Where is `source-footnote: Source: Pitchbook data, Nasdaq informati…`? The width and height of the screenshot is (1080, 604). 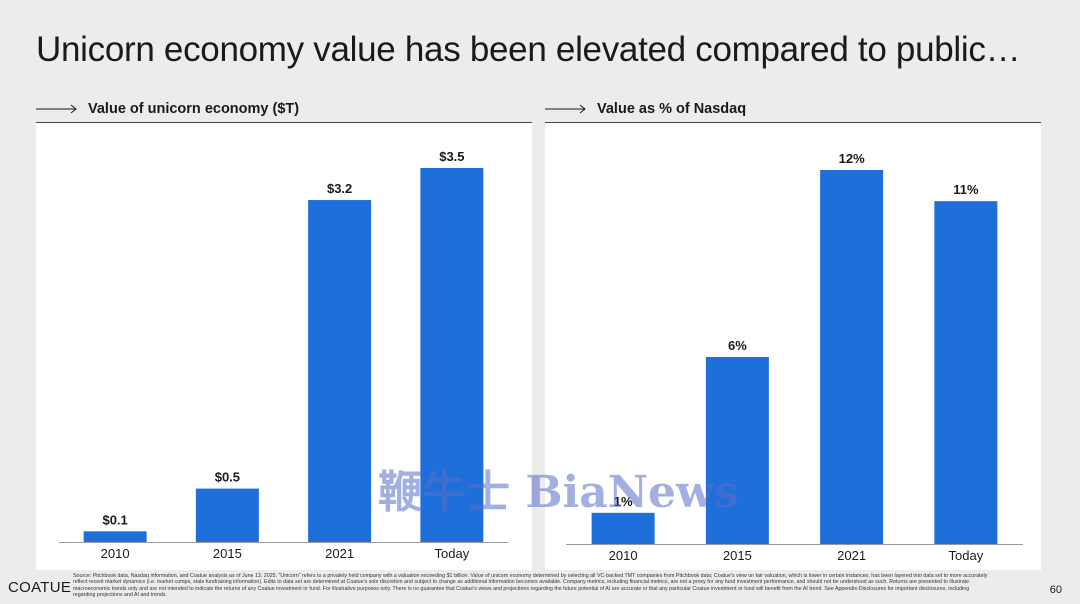 source-footnote: Source: Pitchbook data, Nasdaq informati… is located at coordinates (530, 586).